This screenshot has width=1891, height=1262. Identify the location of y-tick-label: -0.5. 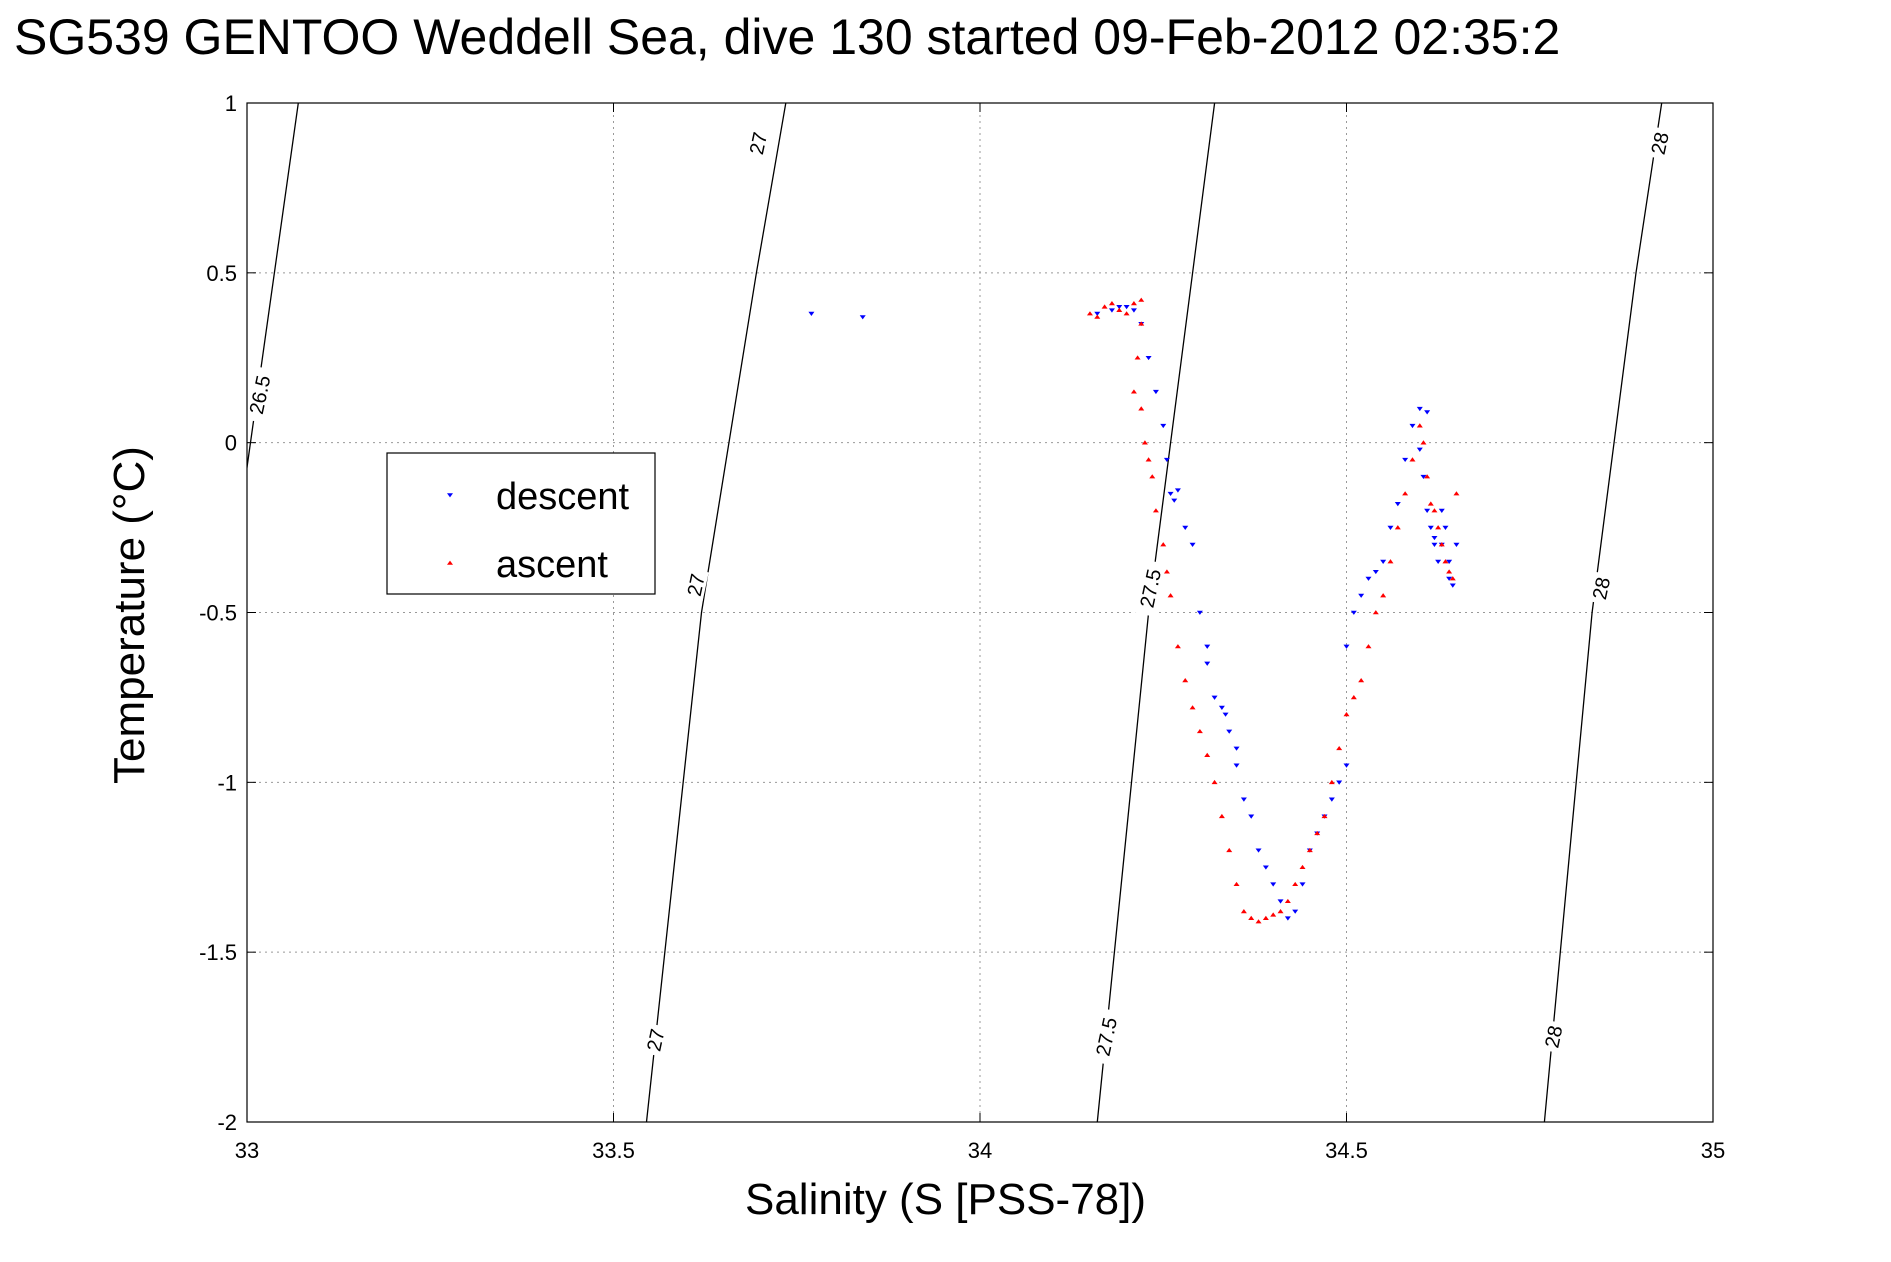
(218, 613).